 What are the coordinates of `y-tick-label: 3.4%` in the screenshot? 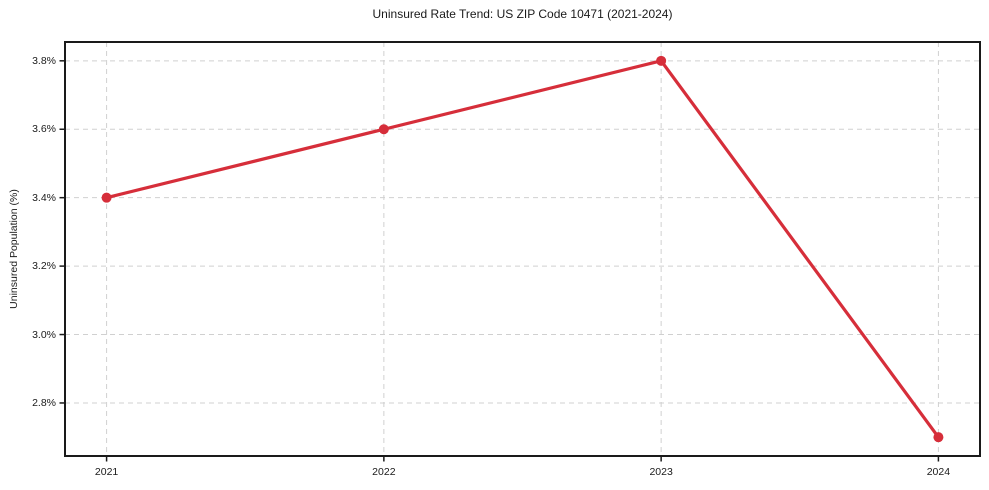 It's located at (44, 197).